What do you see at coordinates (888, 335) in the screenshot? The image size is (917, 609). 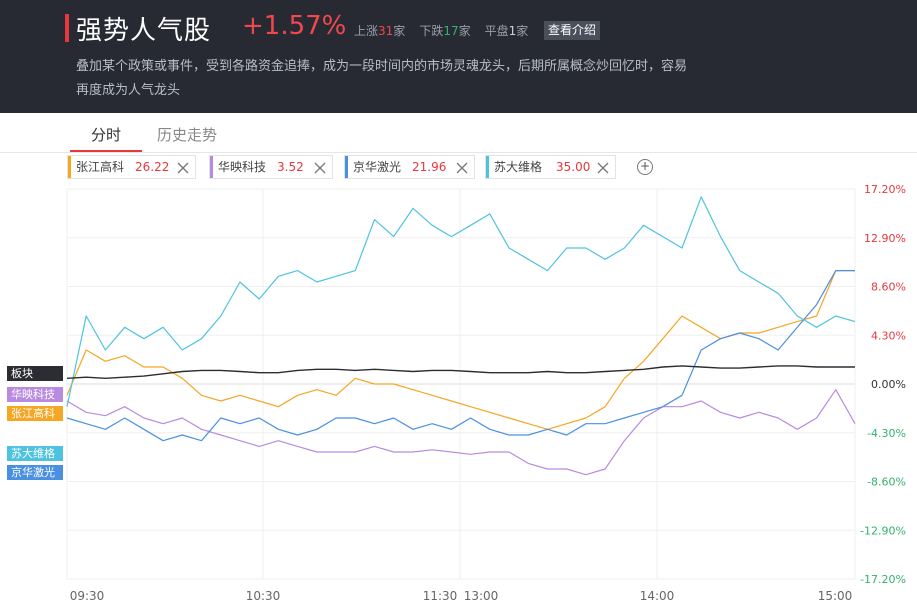 I see `y-tick-label: 4.30%` at bounding box center [888, 335].